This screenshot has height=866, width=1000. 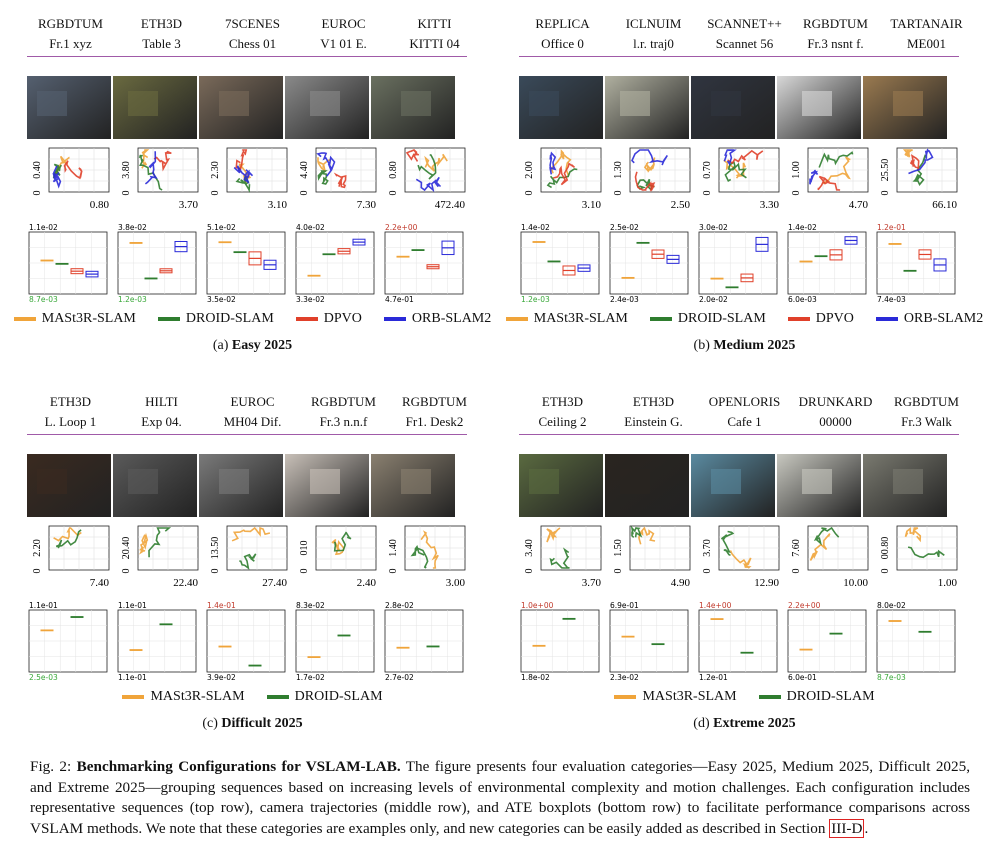 What do you see at coordinates (744, 697) in the screenshot?
I see `method-legend: MASt3R-SLAM DROID-SLAM` at bounding box center [744, 697].